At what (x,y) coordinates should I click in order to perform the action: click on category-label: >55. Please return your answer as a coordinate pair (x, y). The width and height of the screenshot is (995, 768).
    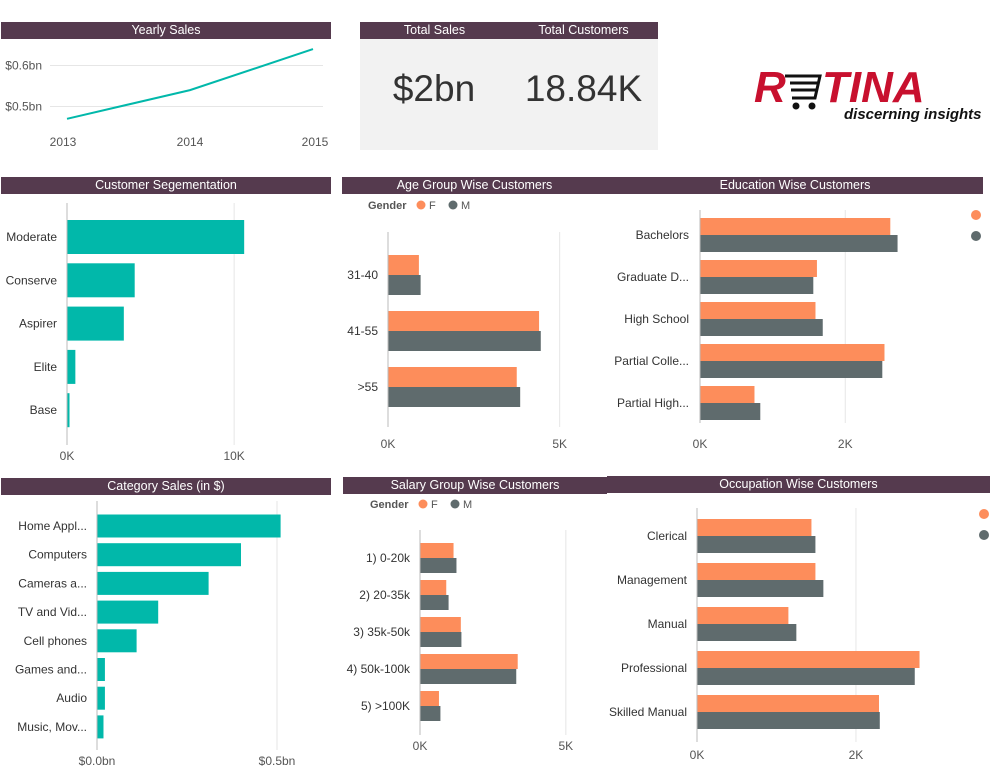
    Looking at the image, I should click on (368, 387).